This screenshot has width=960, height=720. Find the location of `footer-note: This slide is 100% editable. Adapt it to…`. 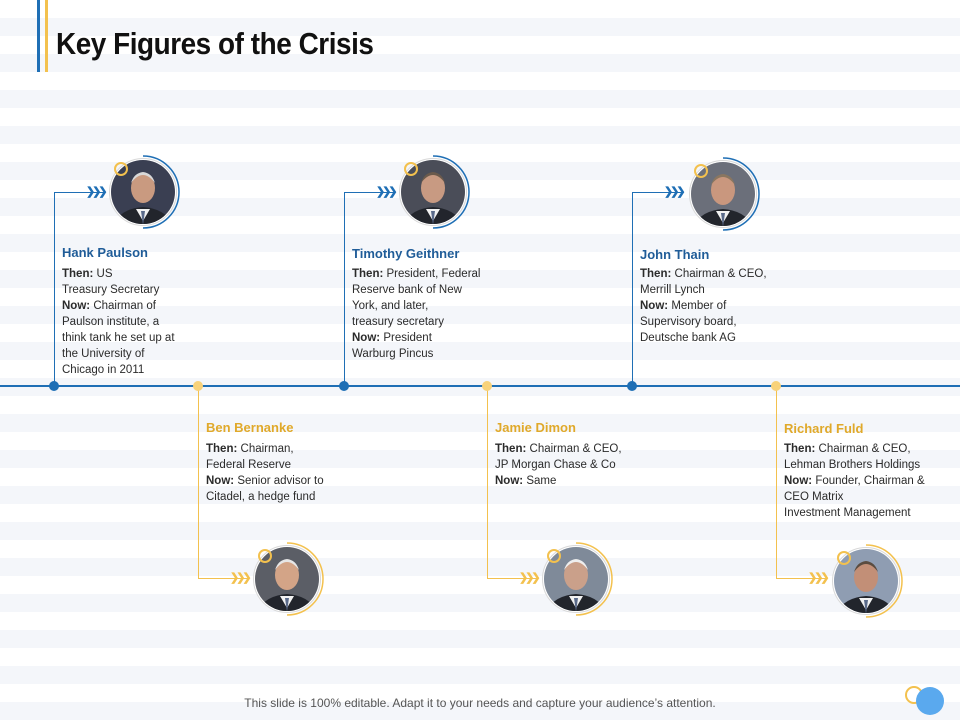

footer-note: This slide is 100% editable. Adapt it to… is located at coordinates (480, 703).